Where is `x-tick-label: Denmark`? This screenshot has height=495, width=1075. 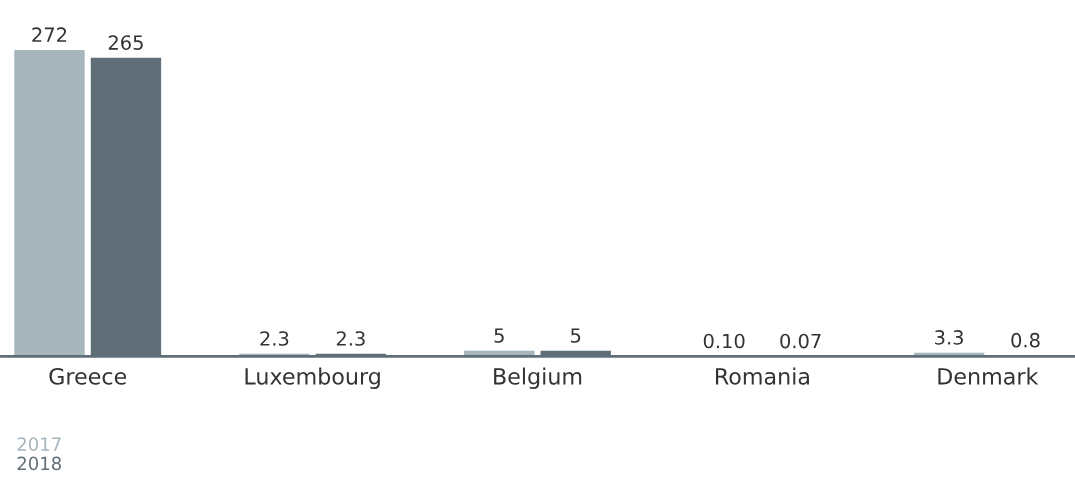 x-tick-label: Denmark is located at coordinates (988, 376).